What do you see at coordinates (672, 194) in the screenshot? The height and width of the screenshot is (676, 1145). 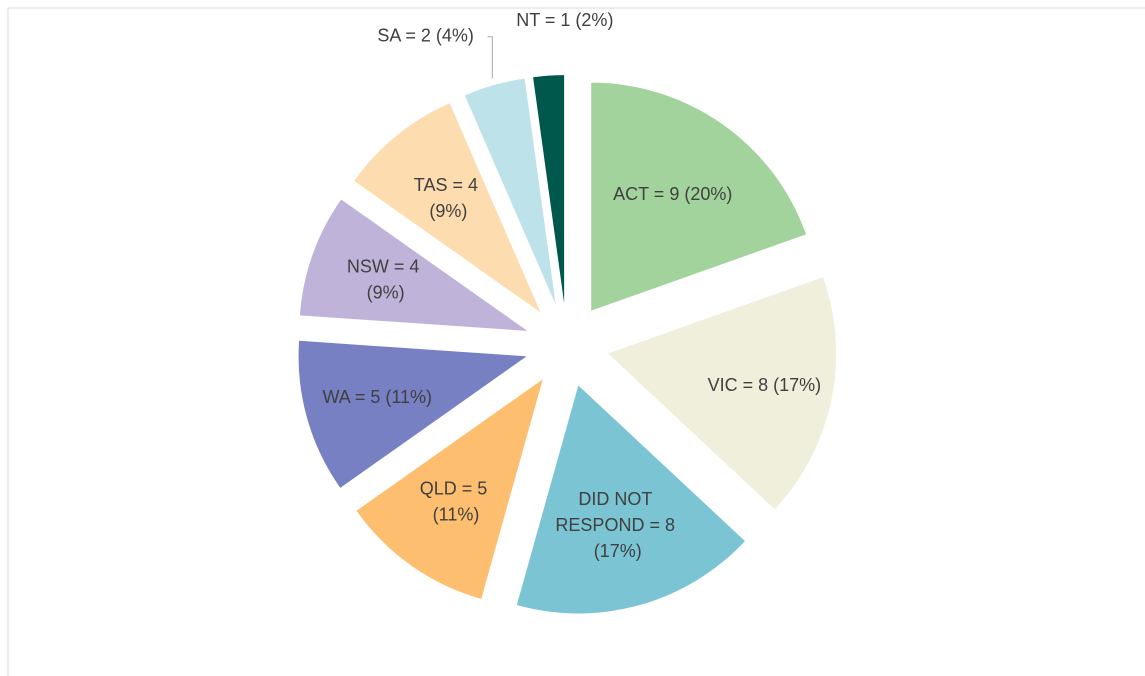 I see `data-label: ACT = 9 (20%)` at bounding box center [672, 194].